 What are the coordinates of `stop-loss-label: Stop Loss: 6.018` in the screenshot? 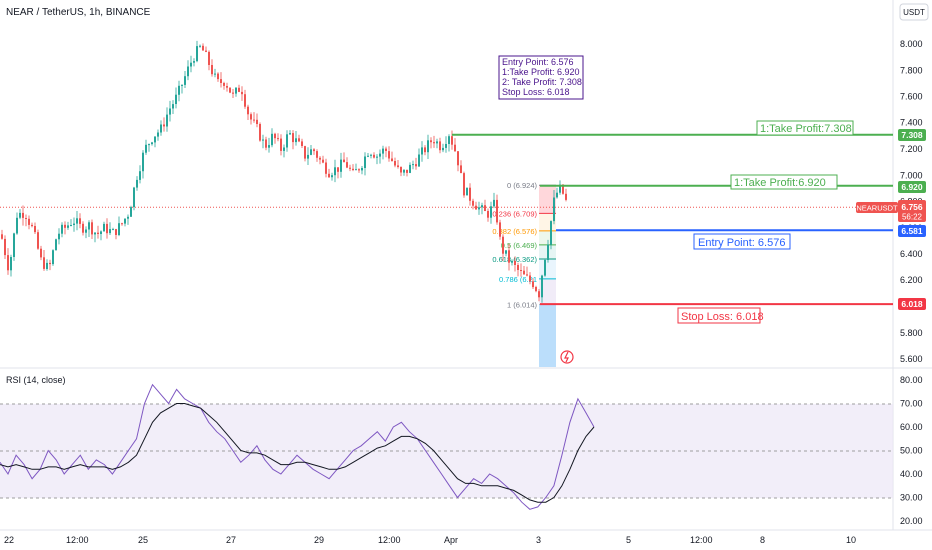 It's located at (720, 315).